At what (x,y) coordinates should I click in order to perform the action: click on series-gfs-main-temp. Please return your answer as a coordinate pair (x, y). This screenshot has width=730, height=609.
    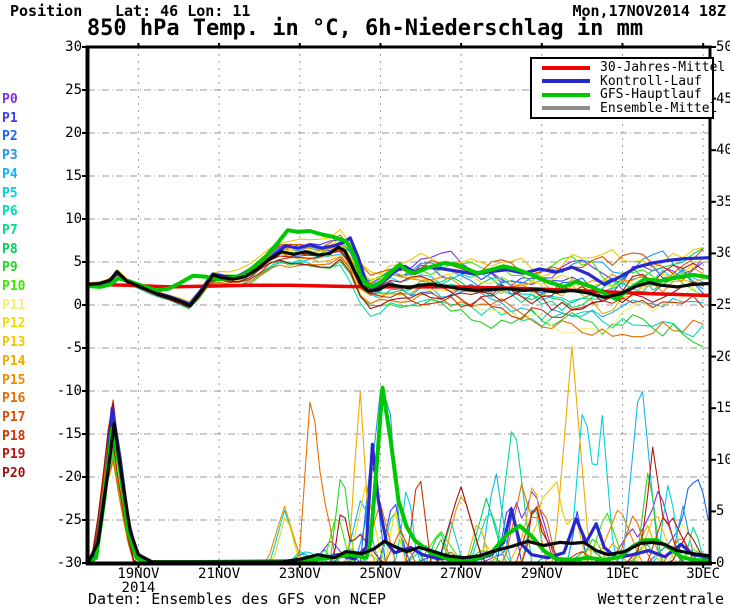
    Looking at the image, I should click on (399, 264).